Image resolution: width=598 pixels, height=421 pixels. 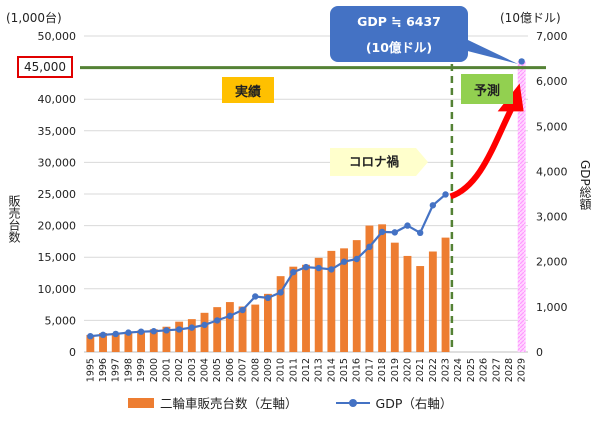 I want to click on year-tick-label: 1998, so click(x=128, y=370).